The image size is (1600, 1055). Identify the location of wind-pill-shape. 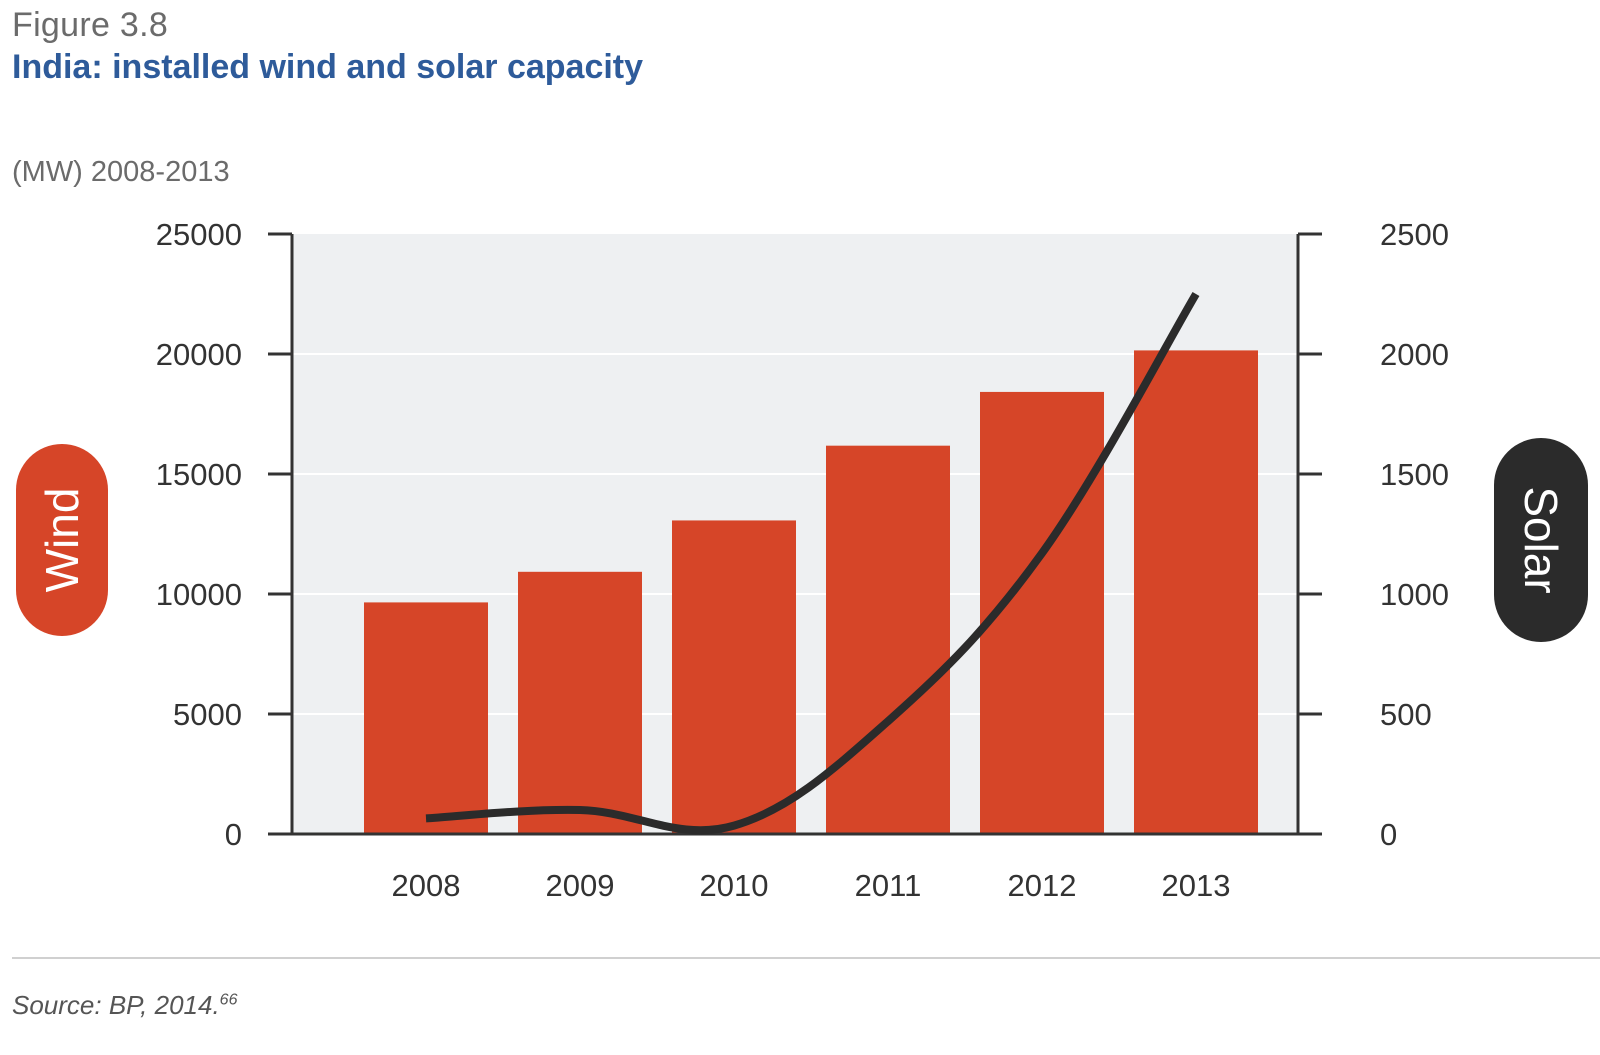
(62, 540).